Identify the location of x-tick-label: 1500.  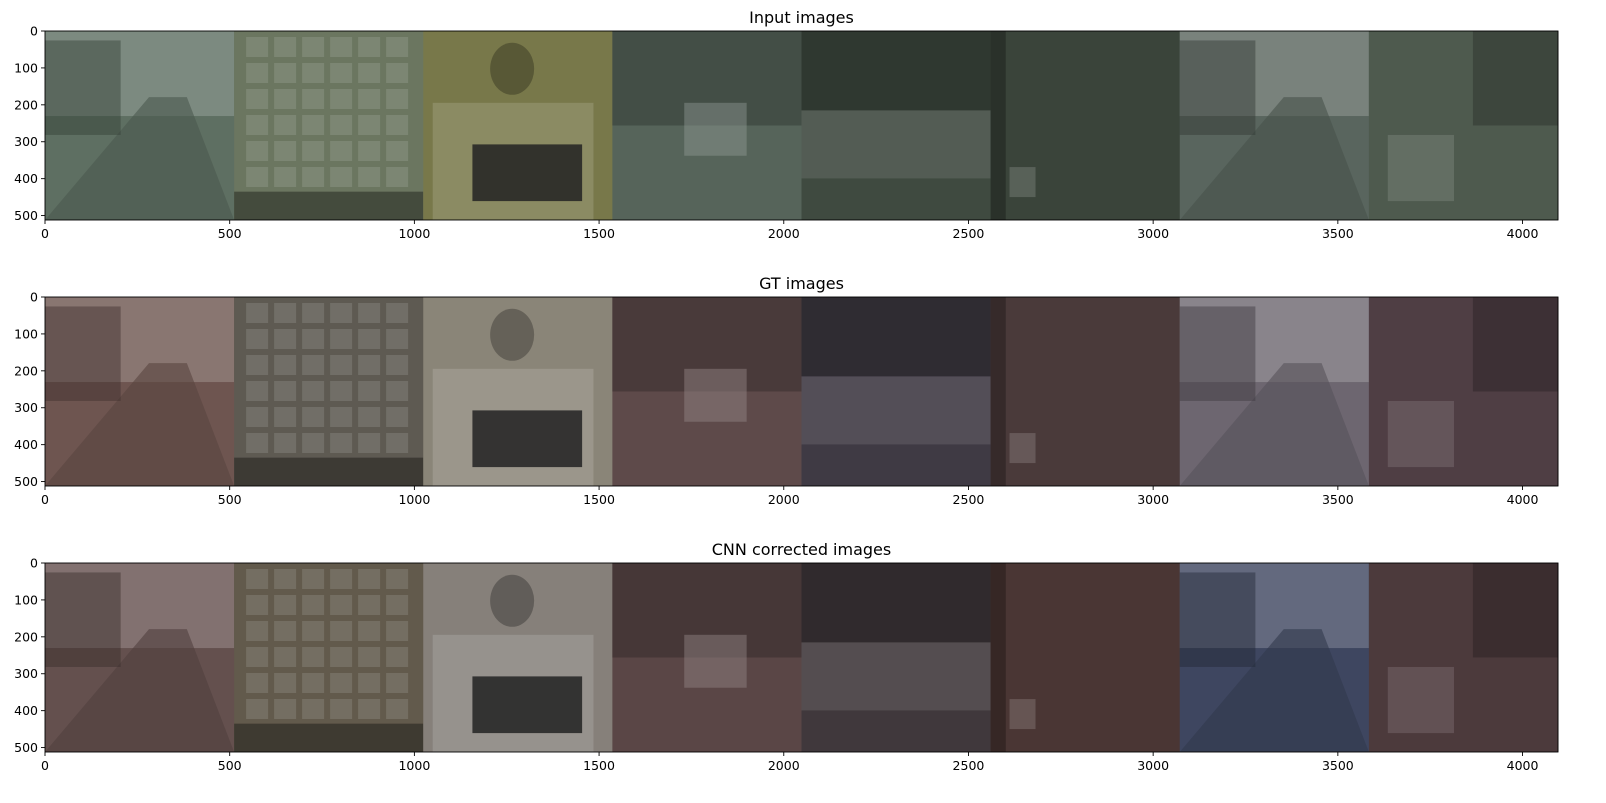
(599, 233).